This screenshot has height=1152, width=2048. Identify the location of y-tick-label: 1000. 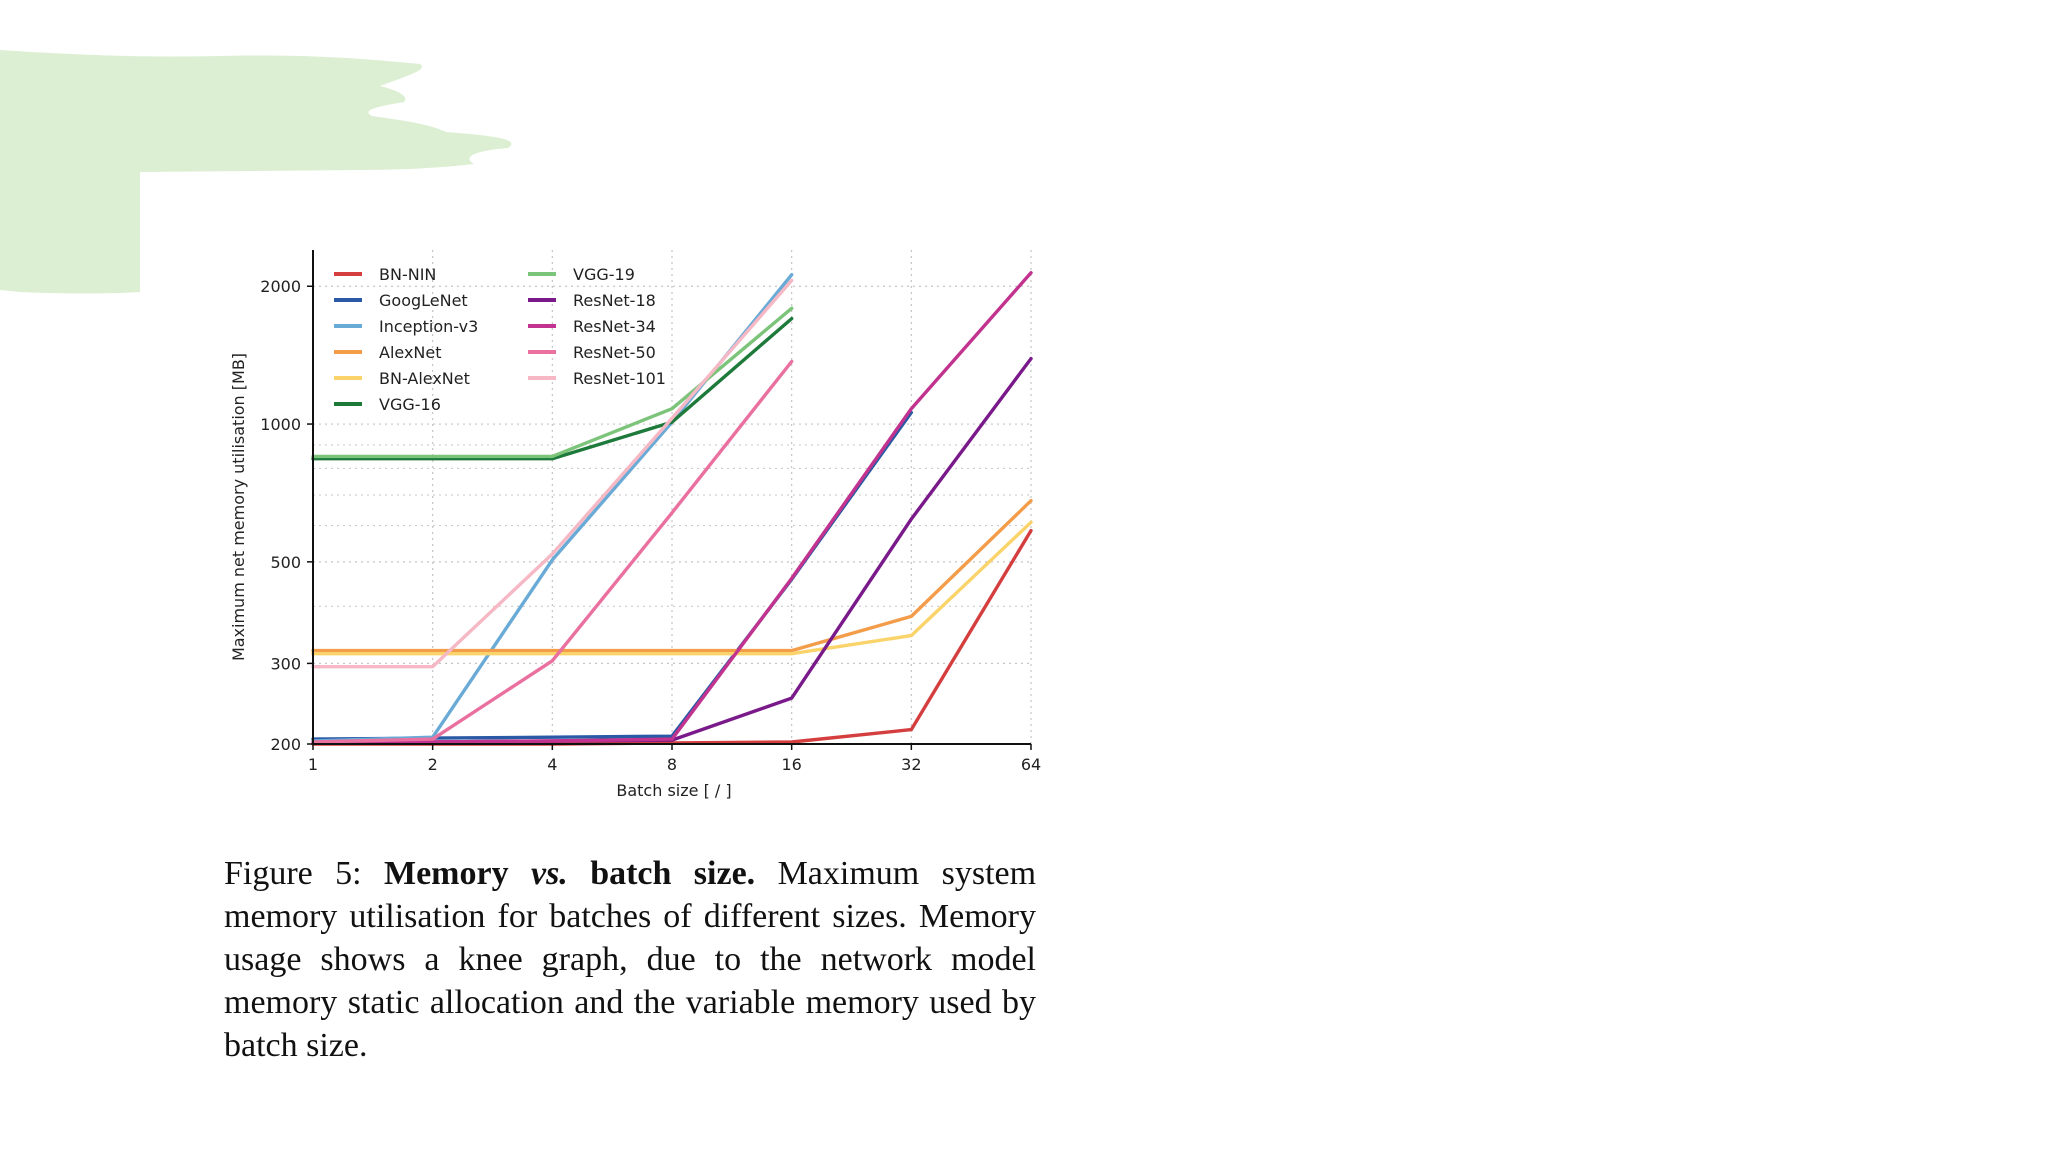
(280, 424).